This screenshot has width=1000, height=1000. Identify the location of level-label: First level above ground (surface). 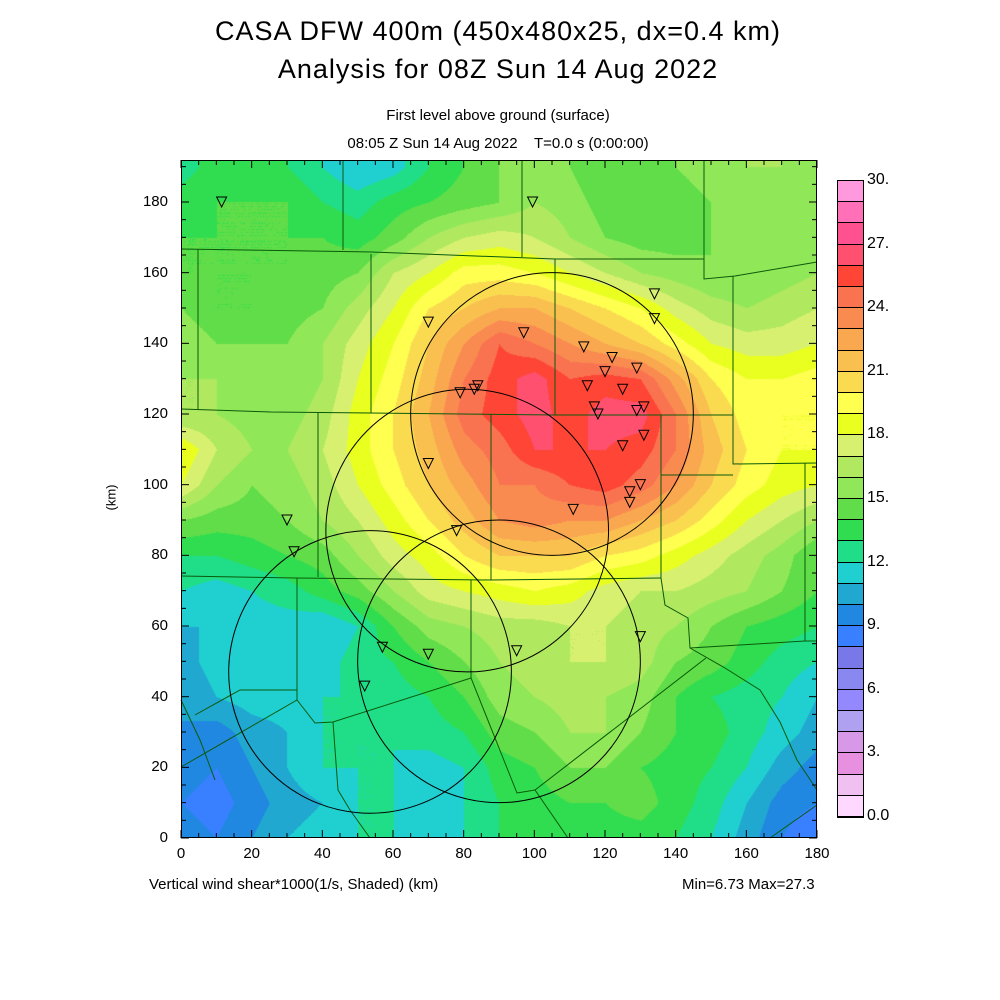
(498, 115).